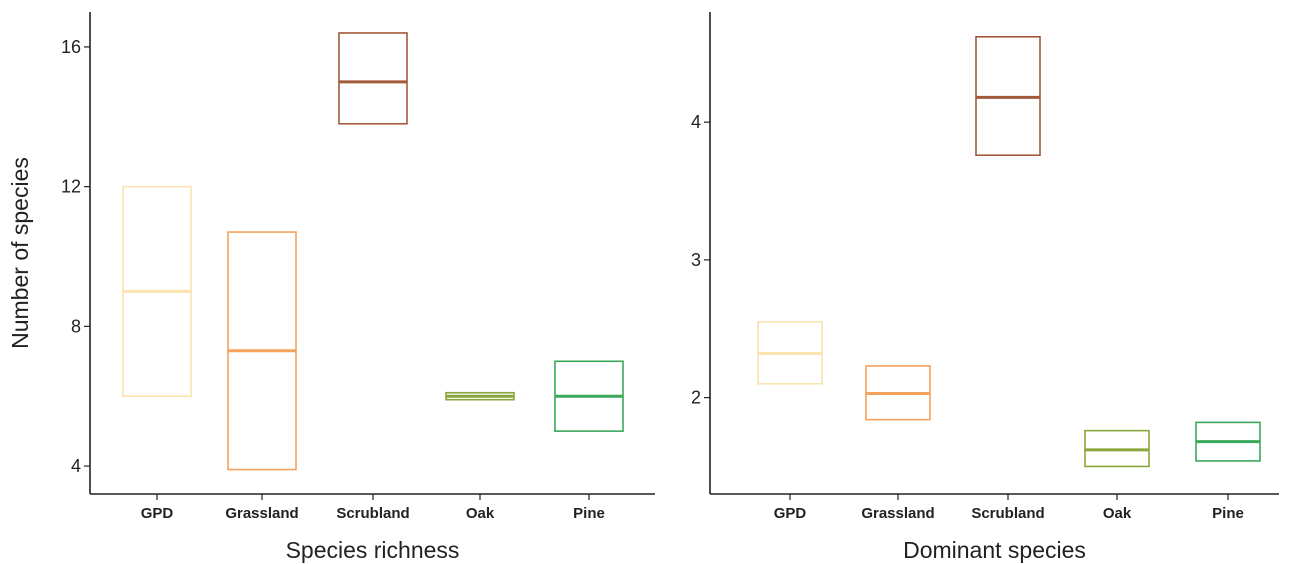  I want to click on y-axis-title: Number of species, so click(20, 253).